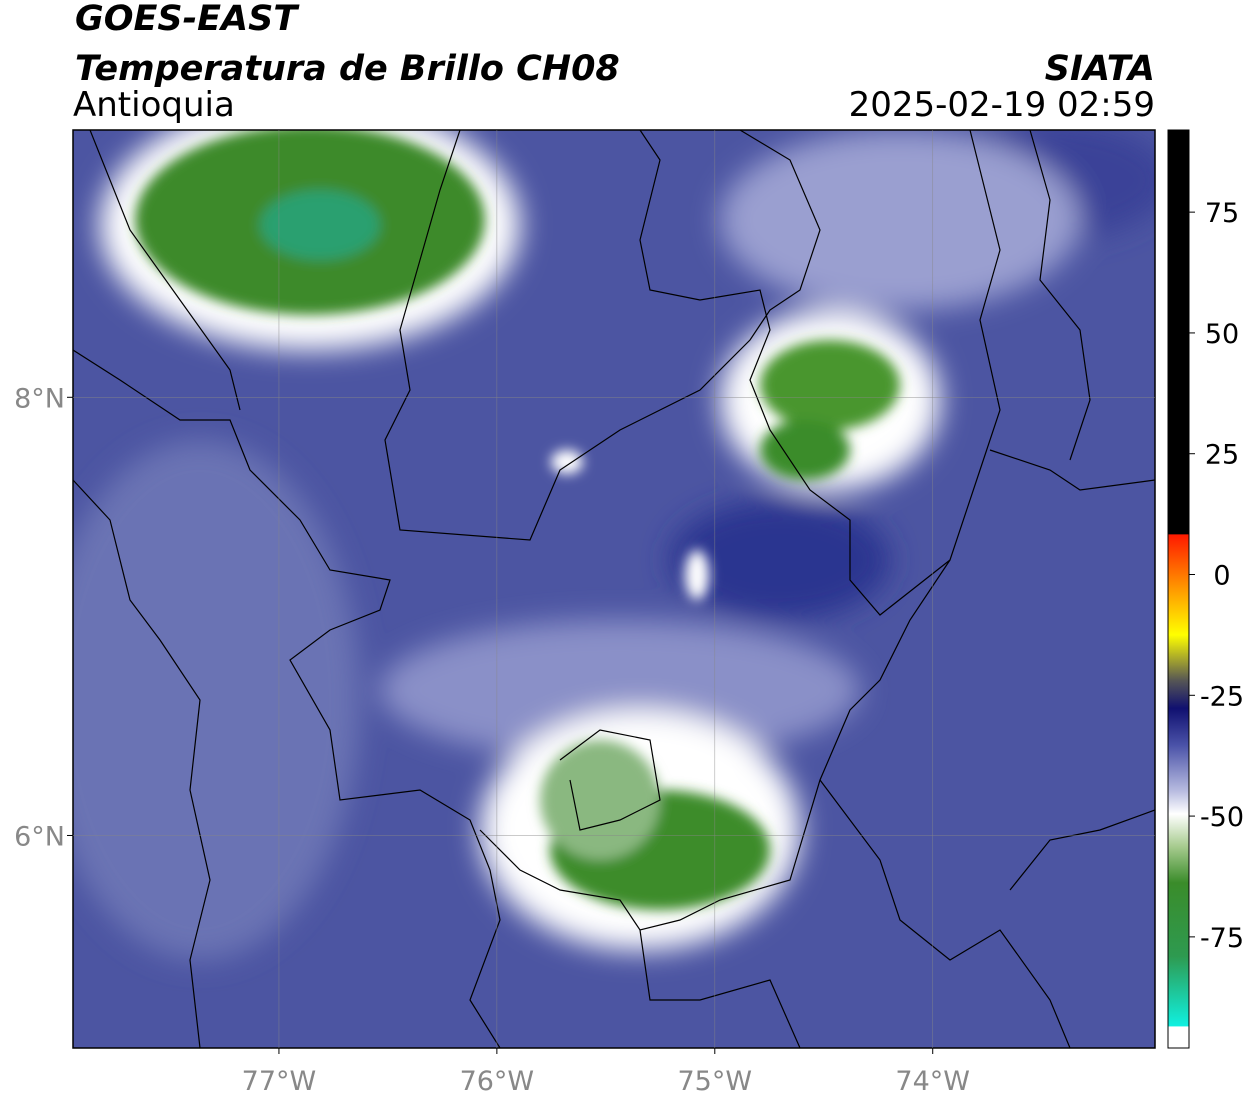  I want to click on datetime: 2025-02-19 02:59, so click(1002, 105).